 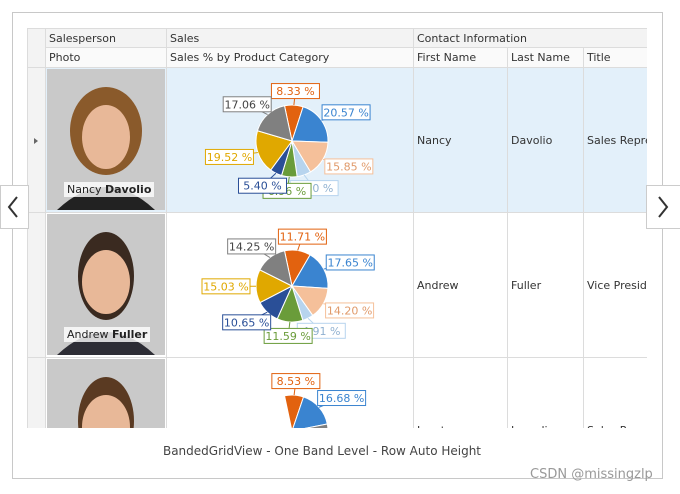 I want to click on focus-arrow, so click(x=36, y=141).